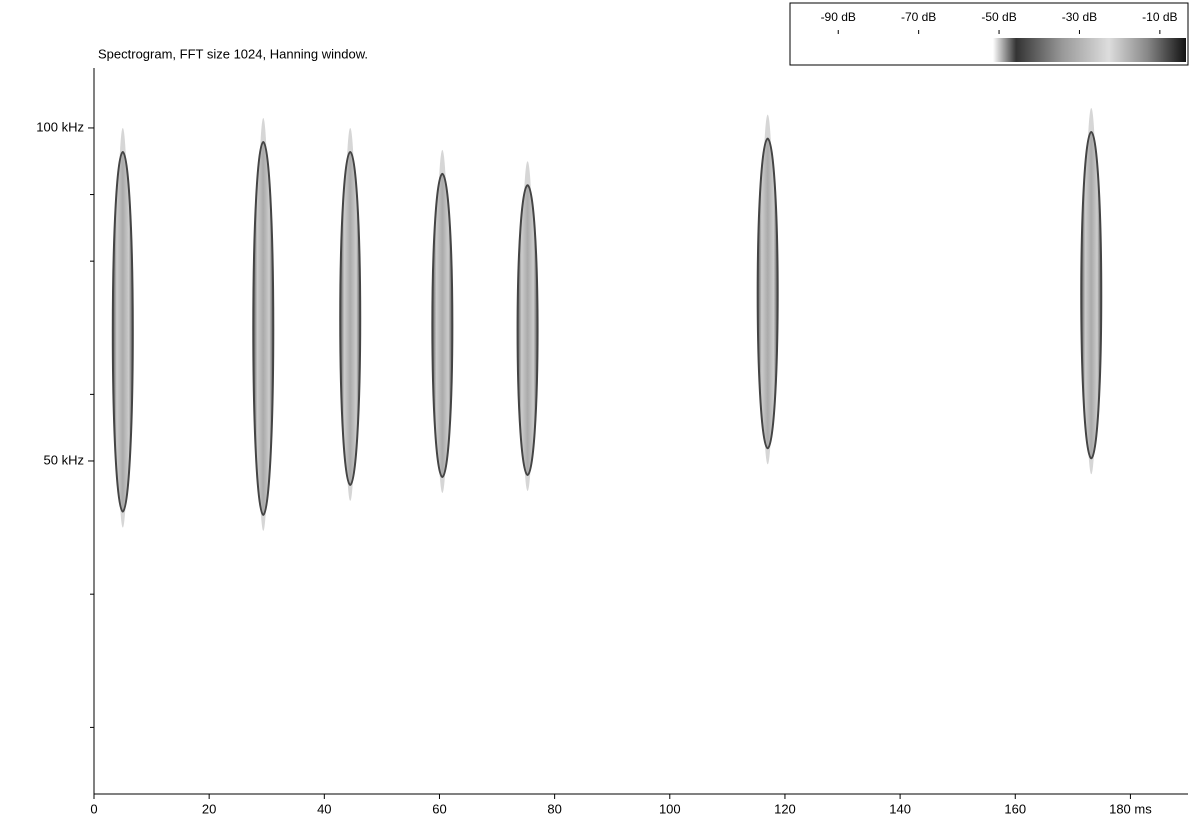 This screenshot has width=1191, height=832. What do you see at coordinates (439, 808) in the screenshot?
I see `x-tick-label: 60` at bounding box center [439, 808].